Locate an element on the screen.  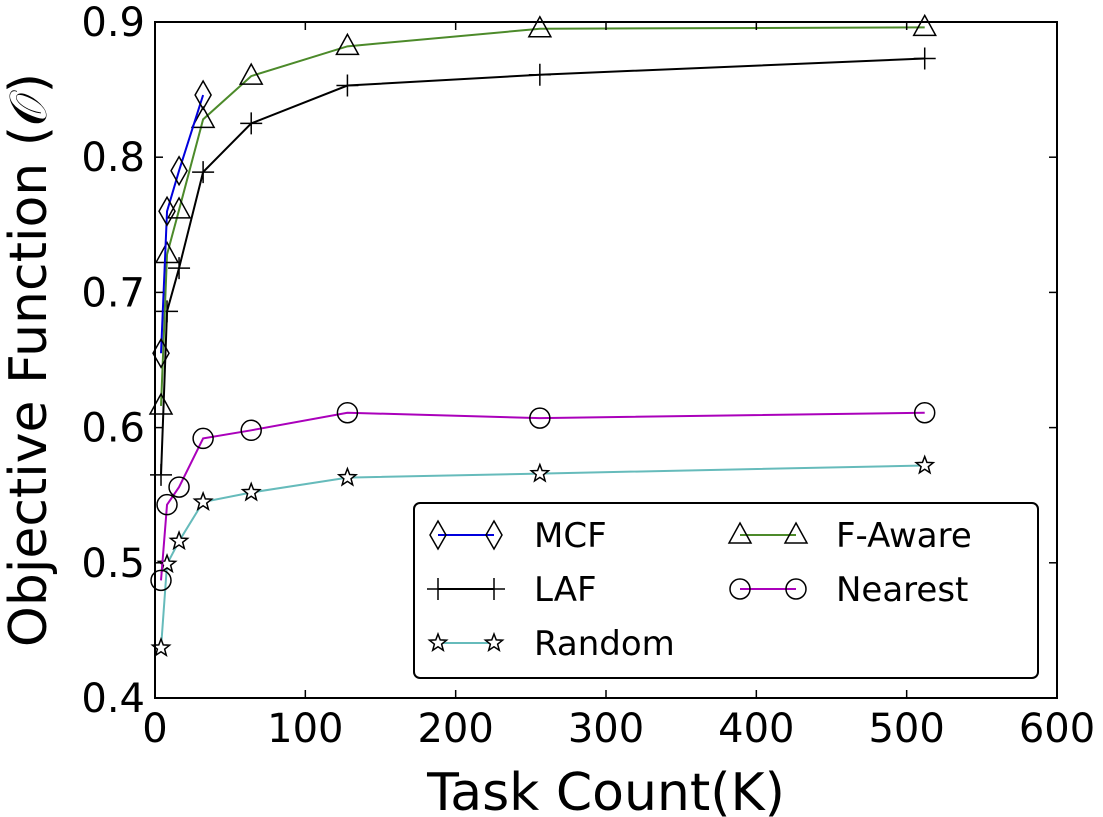
series-line-mcf is located at coordinates (182, 224).